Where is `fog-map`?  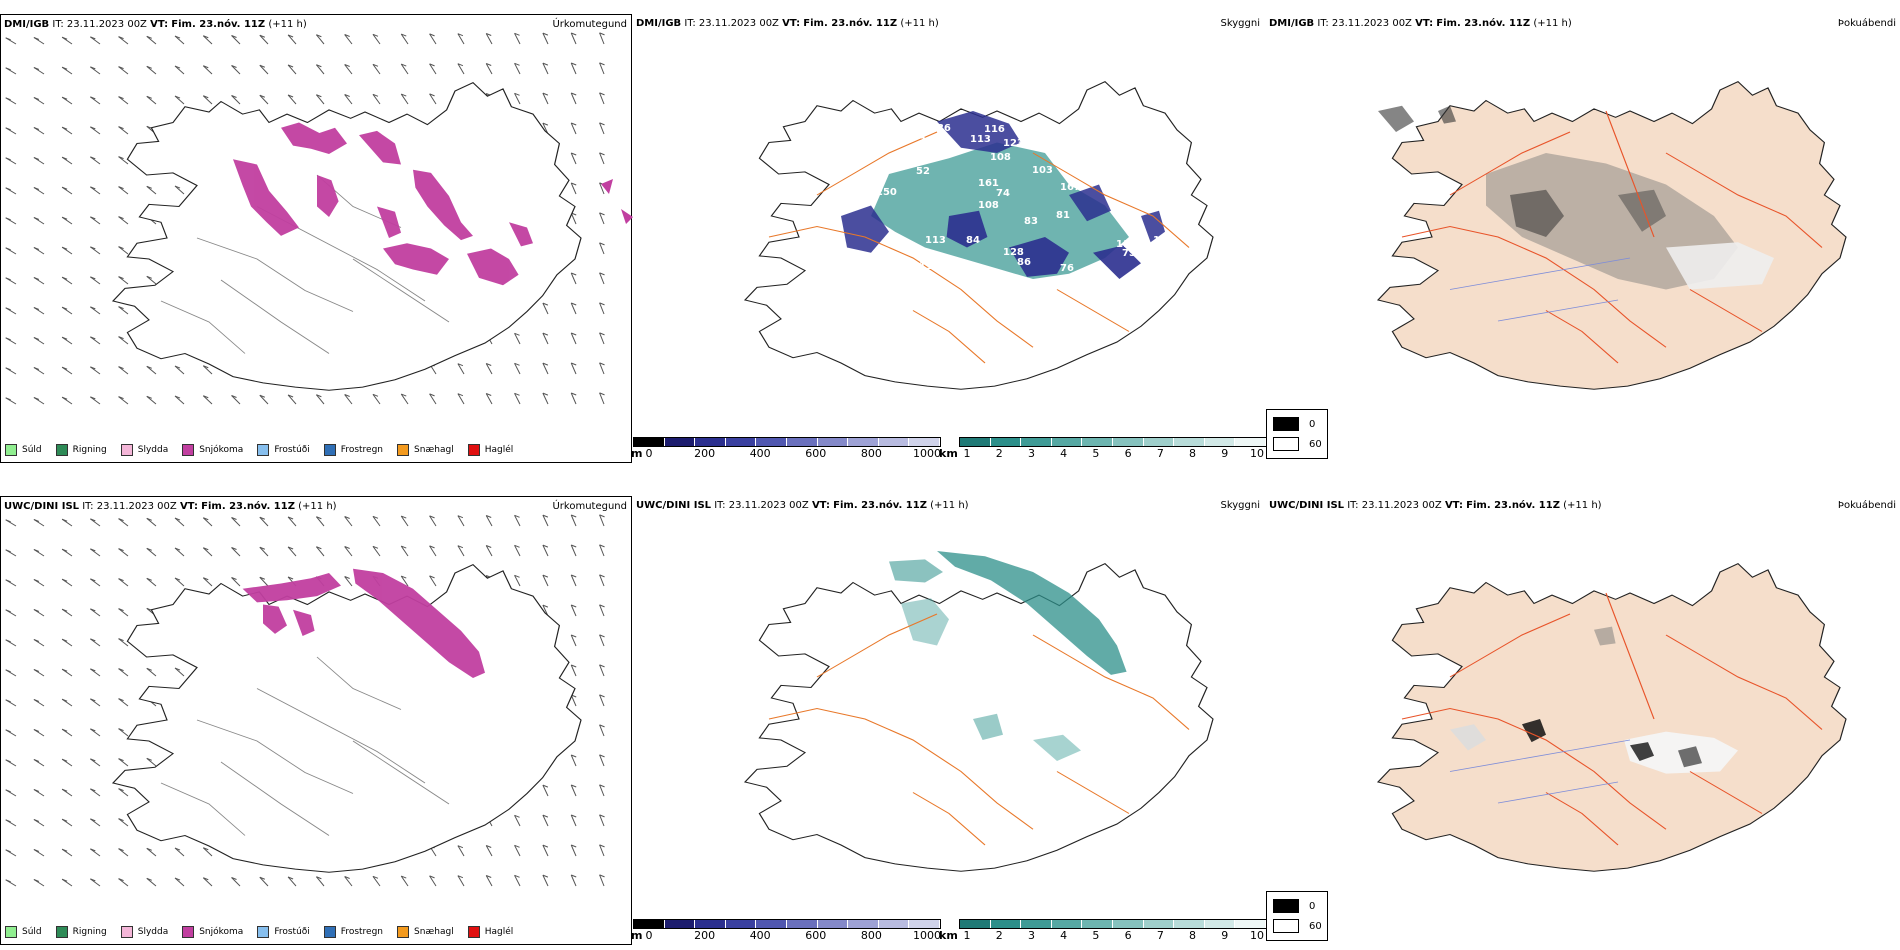 fog-map is located at coordinates (1612, 717).